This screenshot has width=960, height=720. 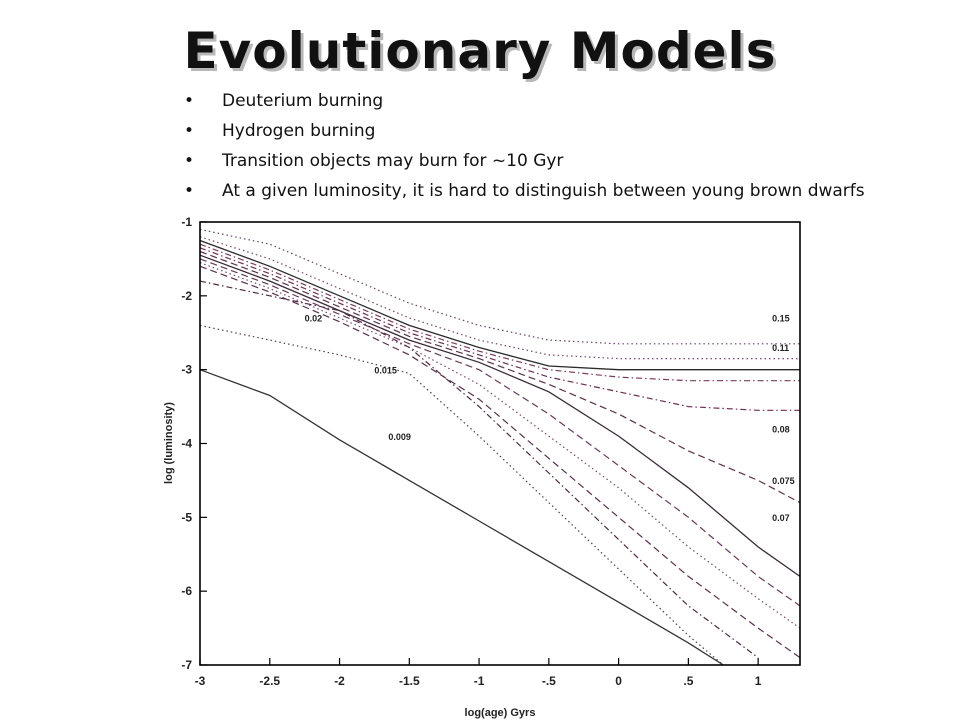 I want to click on slide-title: Evolutionary Models, so click(x=480, y=51).